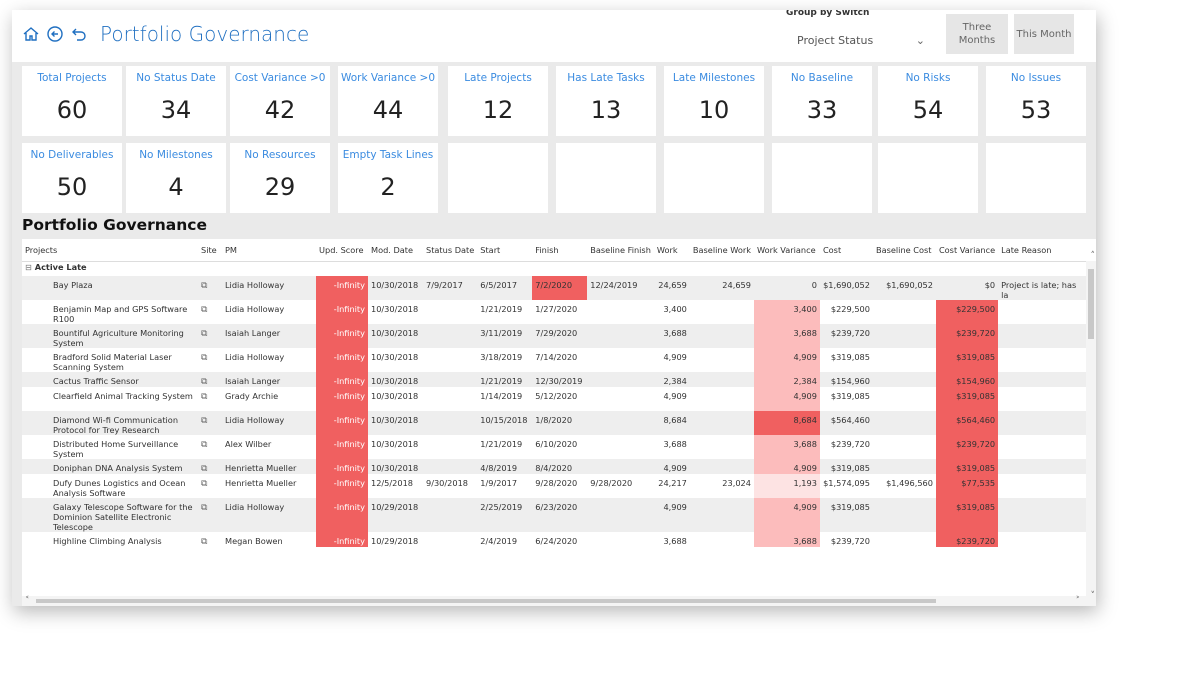  I want to click on cell-pm: Henrietta Mueller, so click(261, 483).